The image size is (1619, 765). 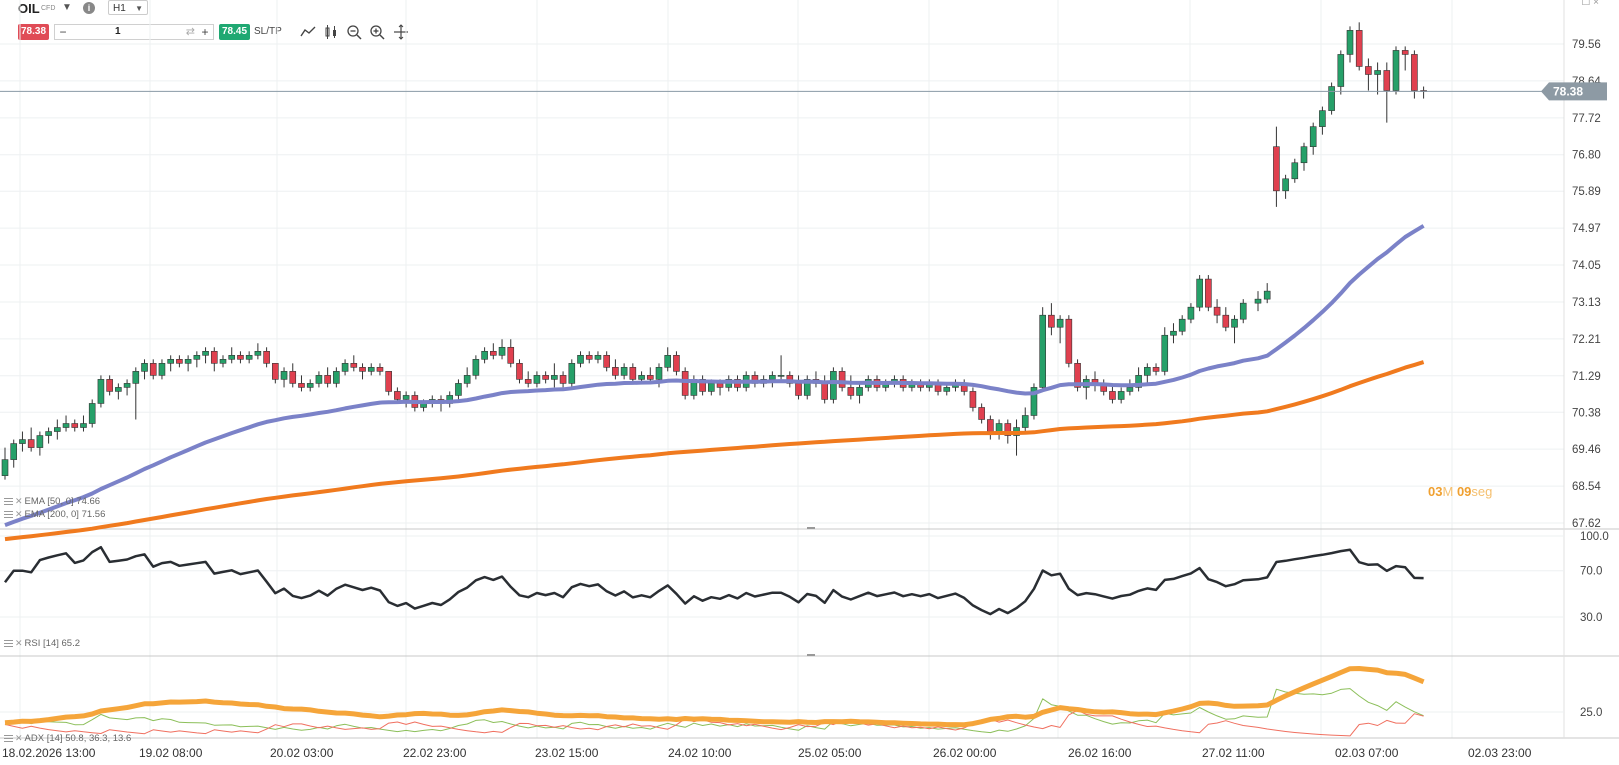 What do you see at coordinates (134, 32) in the screenshot?
I see `quantity-stepper: − 1 ⇄ +` at bounding box center [134, 32].